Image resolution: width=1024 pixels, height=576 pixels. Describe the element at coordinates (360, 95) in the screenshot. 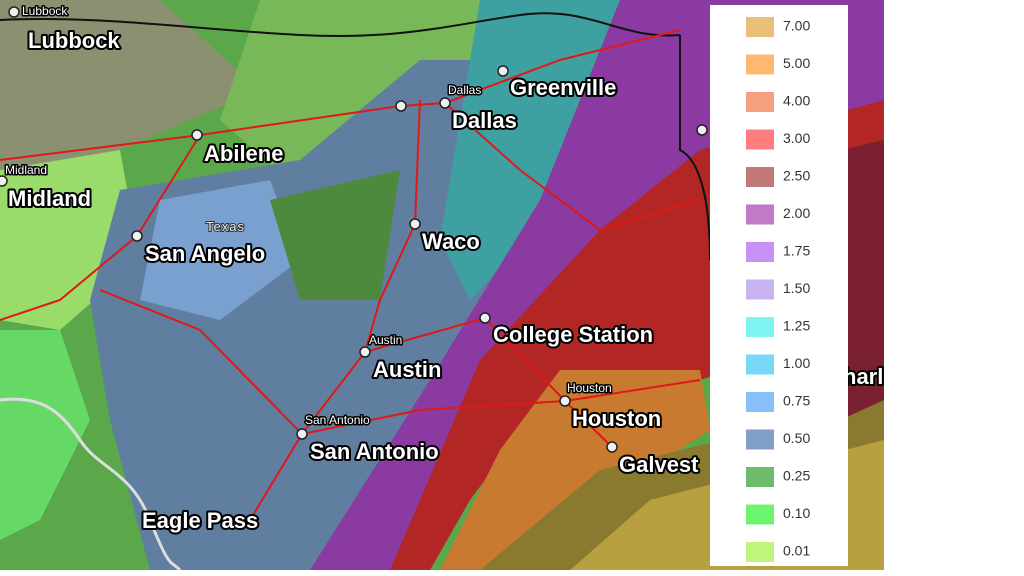

I see `precip-mid-green` at that location.